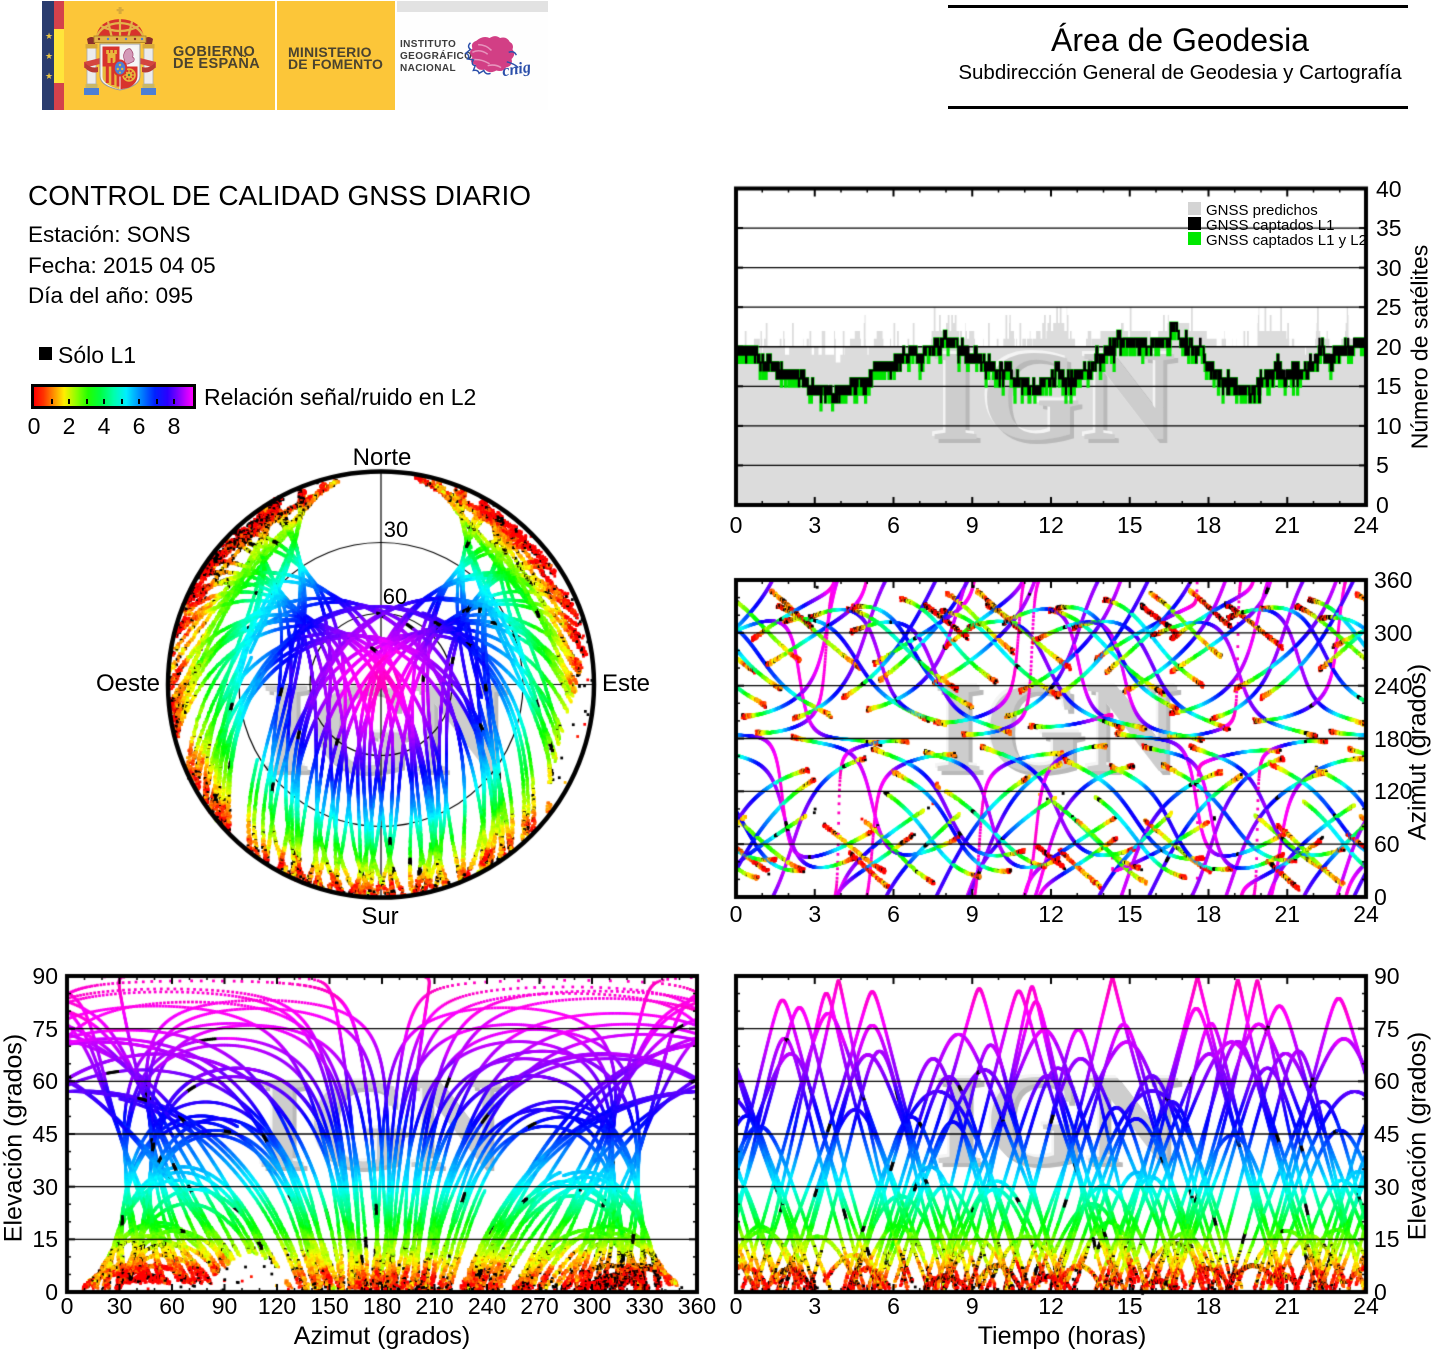  What do you see at coordinates (516, 69) in the screenshot?
I see `svg-text: cnig` at bounding box center [516, 69].